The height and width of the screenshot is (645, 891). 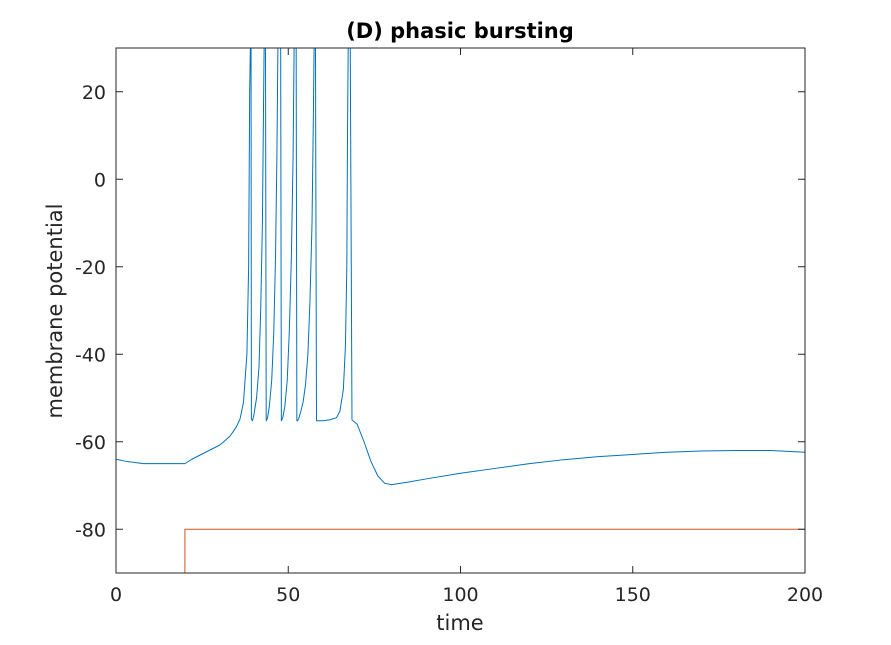 I want to click on y-tick-label: -60, so click(x=90, y=443).